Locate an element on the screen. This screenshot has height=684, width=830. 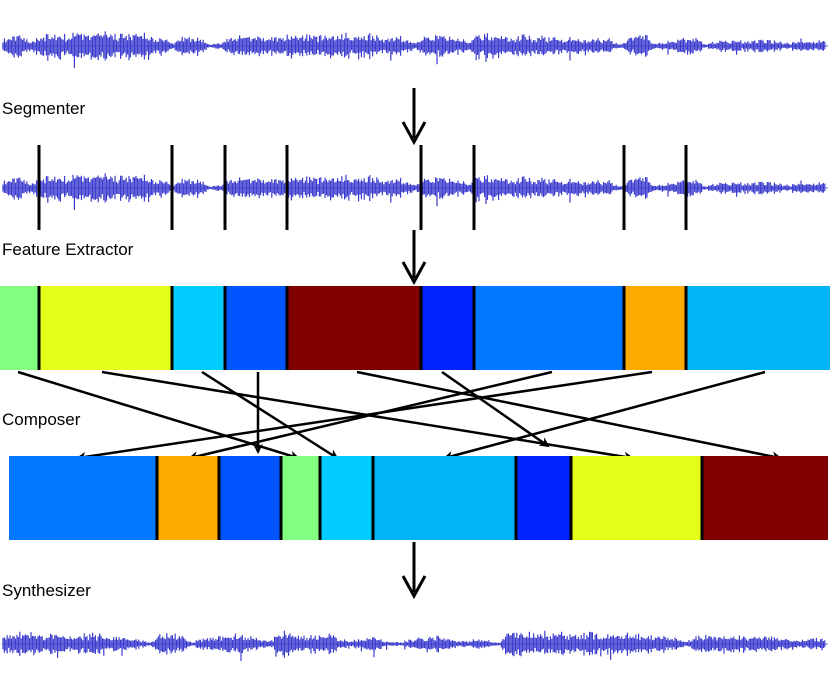
segmenter-arrowhead is located at coordinates (414, 133).